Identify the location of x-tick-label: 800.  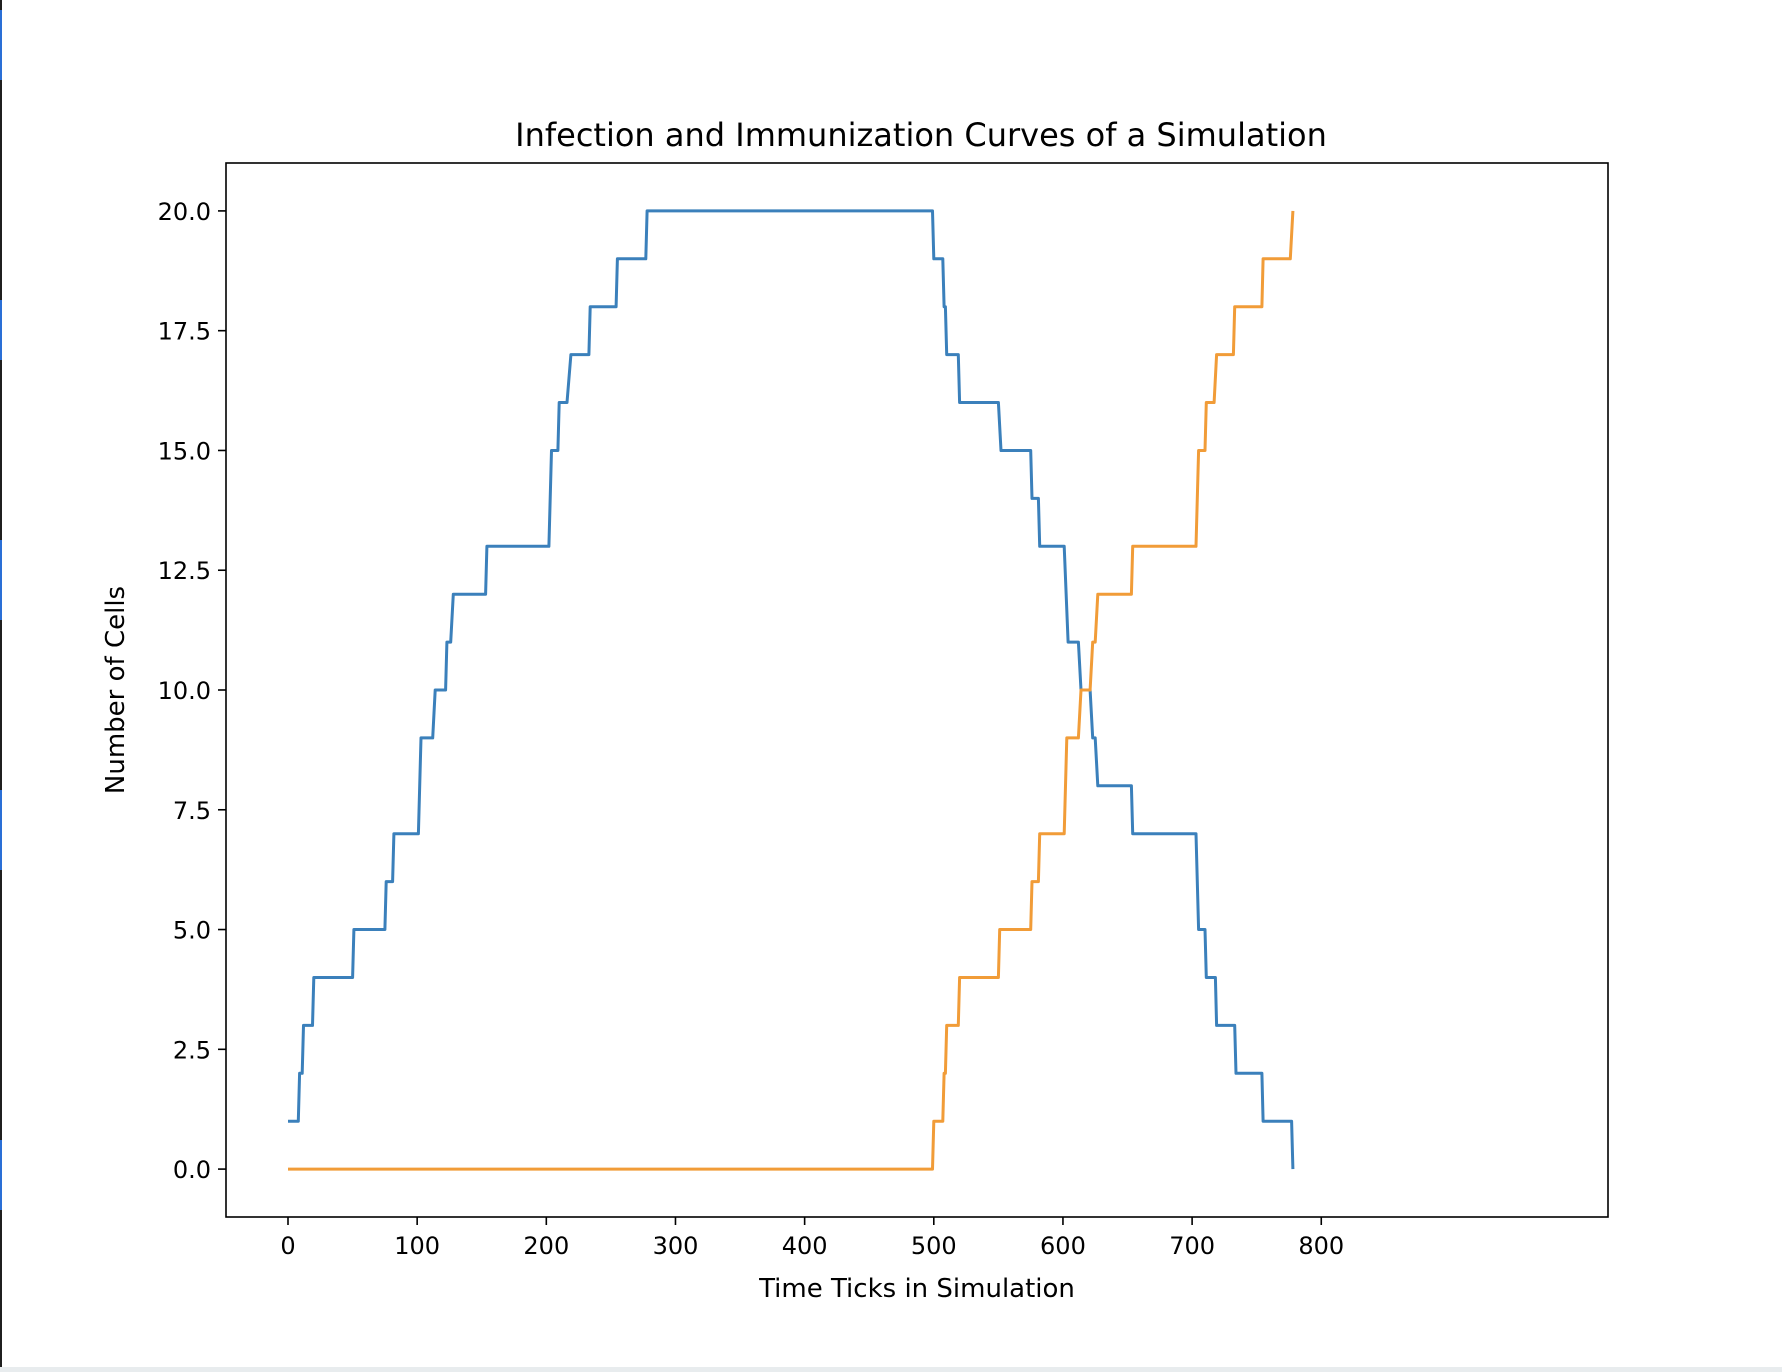
(1321, 1246).